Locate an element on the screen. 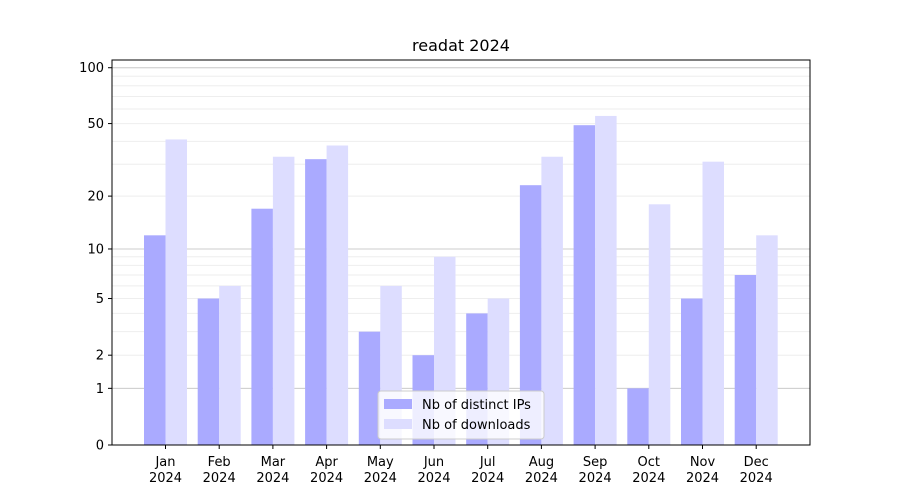 The width and height of the screenshot is (900, 504). y-tick-label: 5 is located at coordinates (100, 299).